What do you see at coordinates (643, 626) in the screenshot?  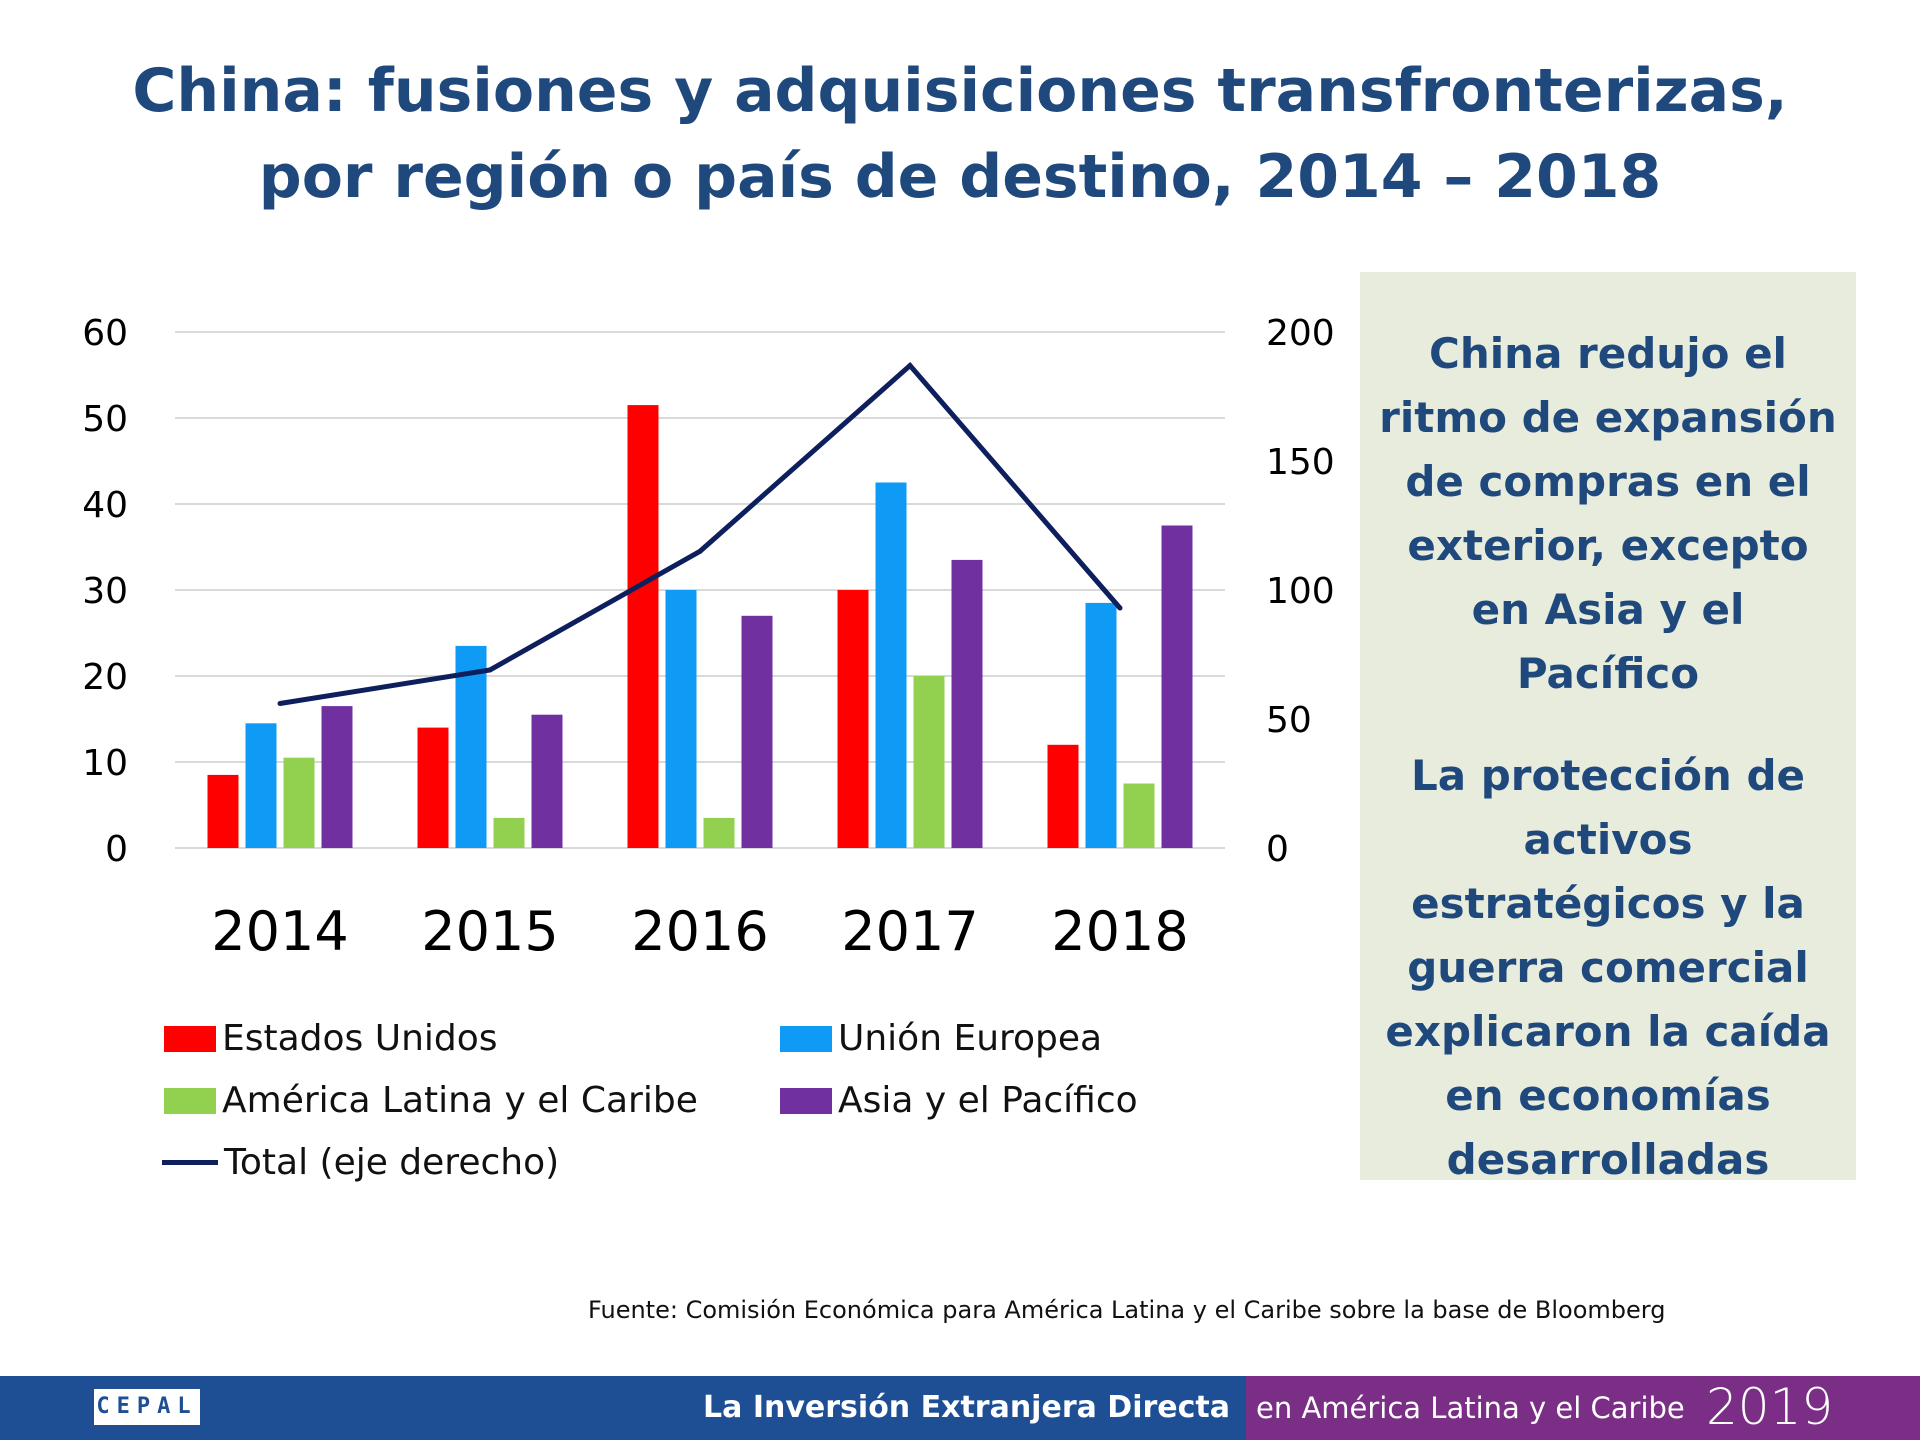 I see `bar-estados-unidos-2016` at bounding box center [643, 626].